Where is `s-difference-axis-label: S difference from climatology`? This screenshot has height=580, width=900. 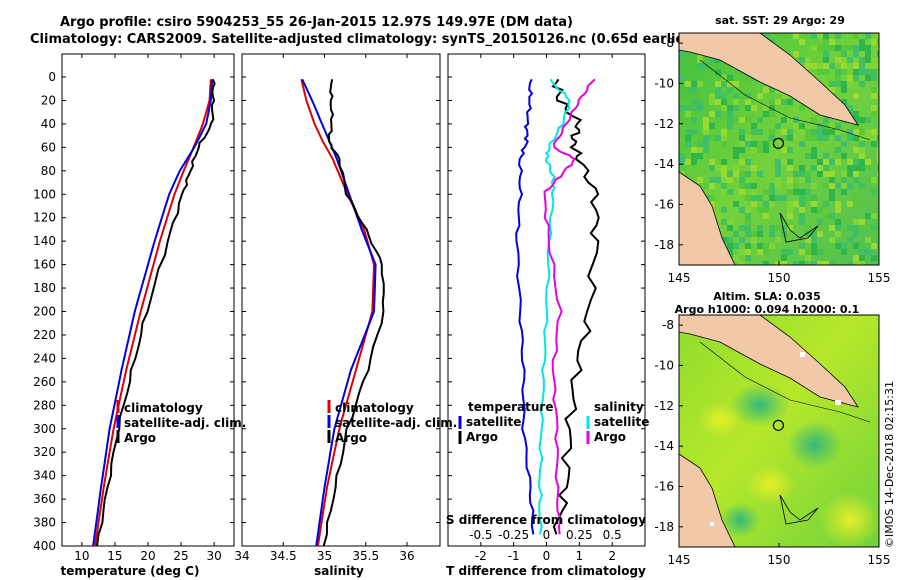 s-difference-axis-label: S difference from climatology is located at coordinates (546, 520).